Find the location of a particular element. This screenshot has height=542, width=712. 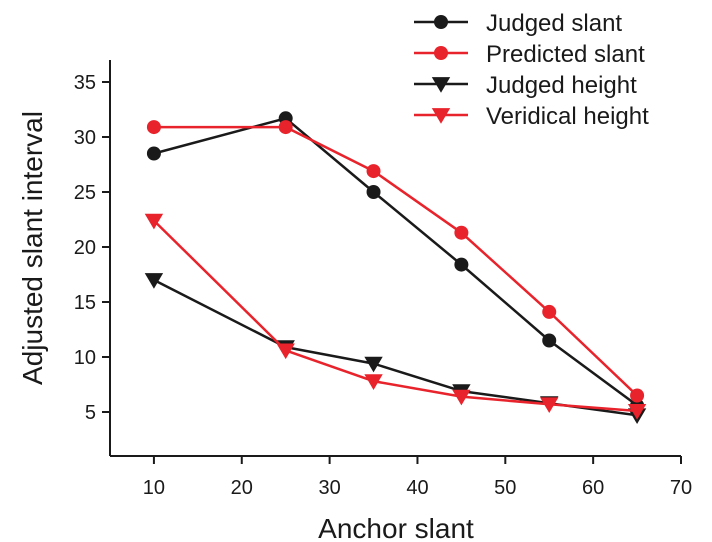

y-tick-label-5: 5 is located at coordinates (90, 413).